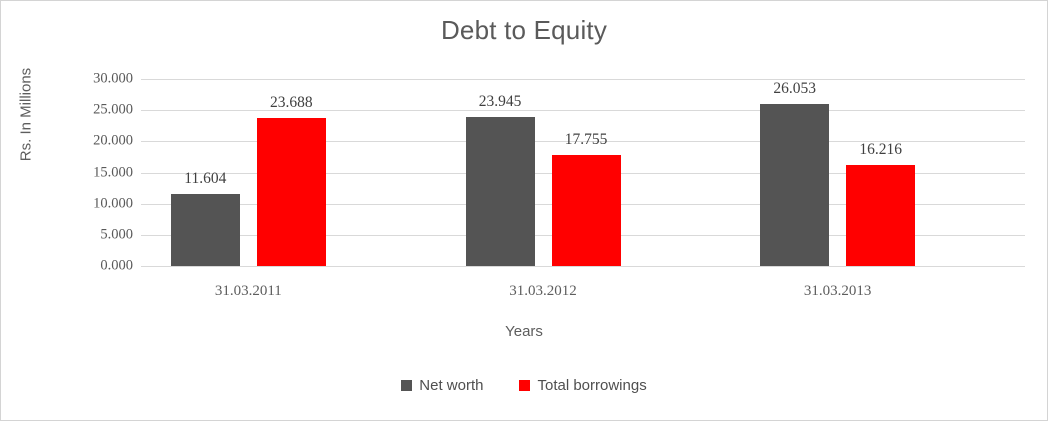 The height and width of the screenshot is (421, 1048). I want to click on chart-legend: Net worth Total borrowings, so click(524, 385).